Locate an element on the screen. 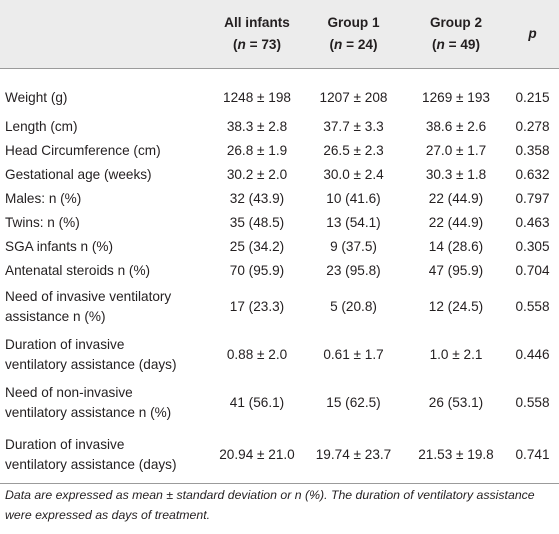 The height and width of the screenshot is (534, 559). row-label-line: Males: n (%) is located at coordinates (43, 198).